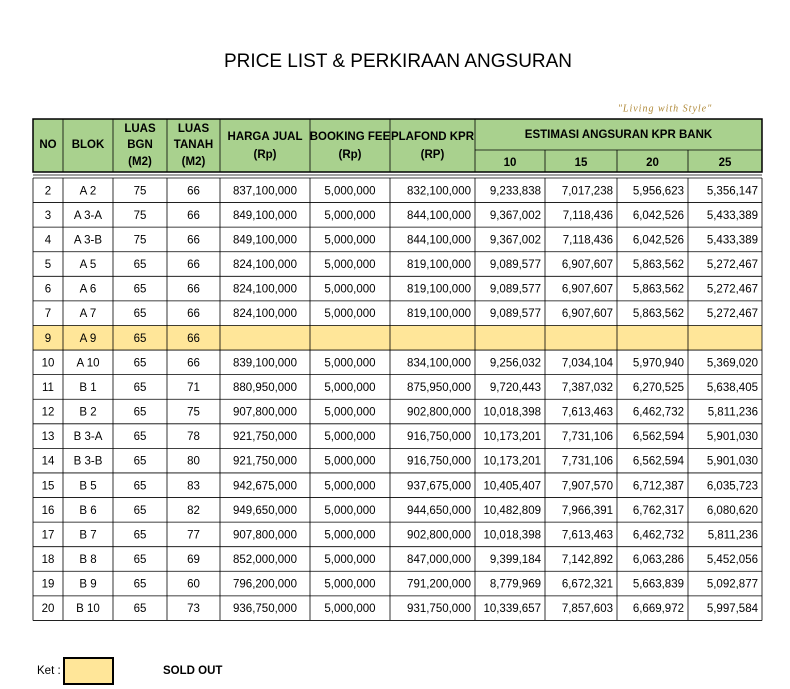 The width and height of the screenshot is (790, 689). I want to click on legend-label: Ket :, so click(49, 671).